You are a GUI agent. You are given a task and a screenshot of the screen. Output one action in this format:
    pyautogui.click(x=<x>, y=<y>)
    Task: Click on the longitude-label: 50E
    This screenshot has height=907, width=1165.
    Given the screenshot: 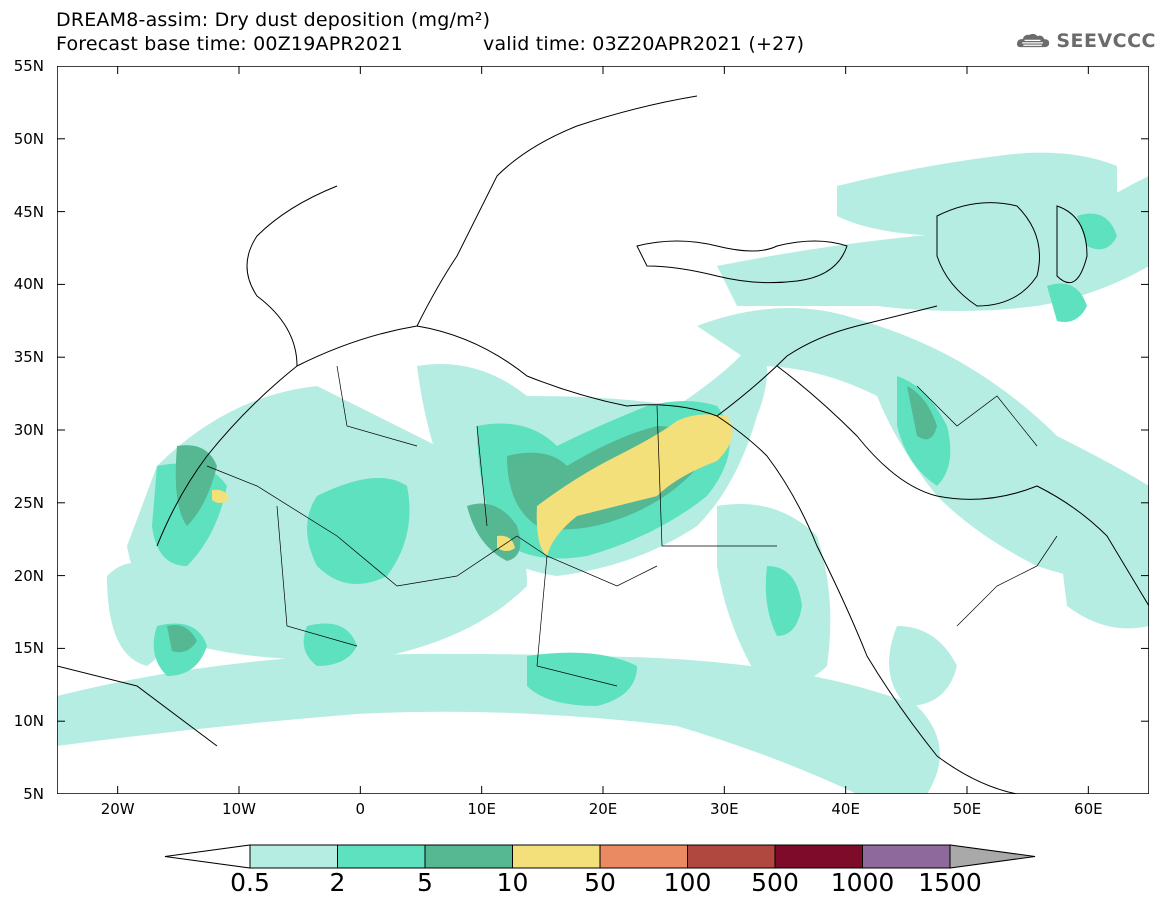 What is the action you would take?
    pyautogui.click(x=967, y=809)
    